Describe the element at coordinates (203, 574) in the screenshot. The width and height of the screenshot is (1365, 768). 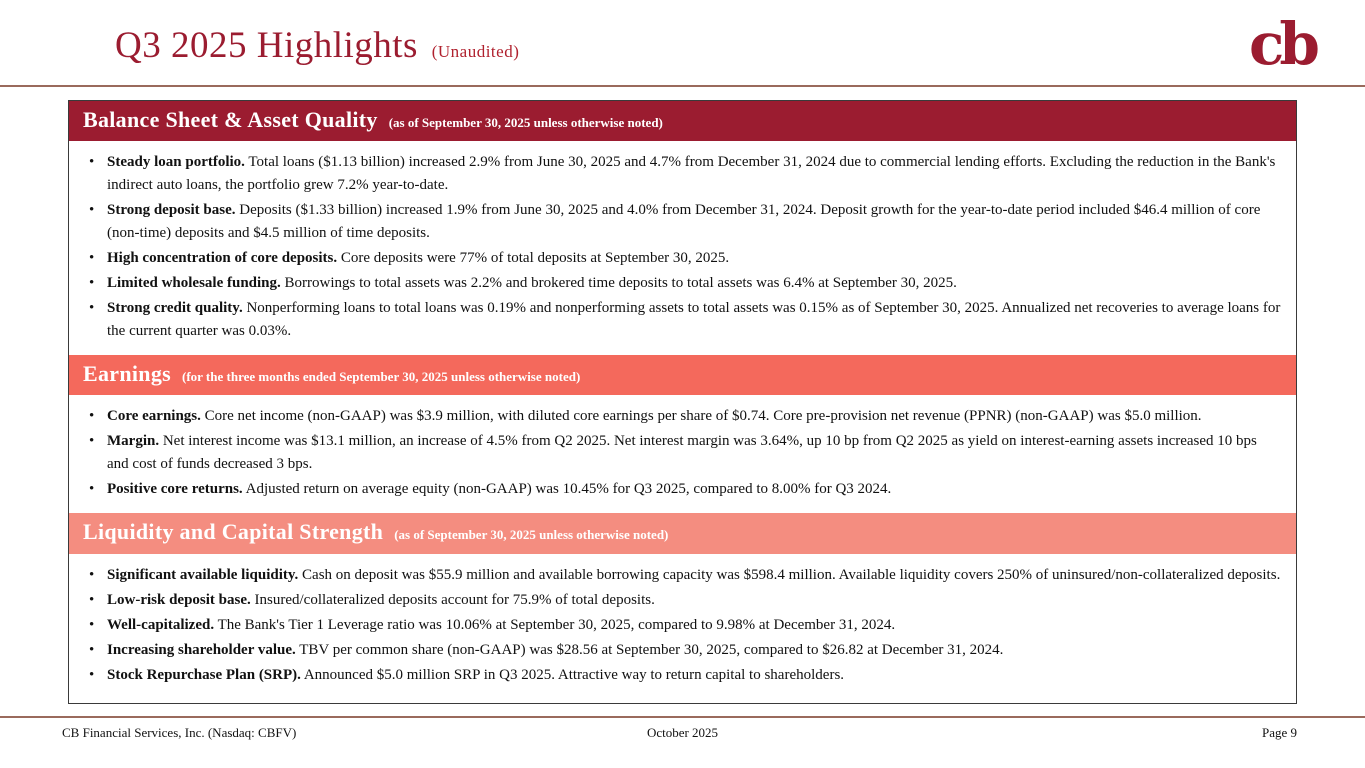
I see `bullet-lead: Significant available liquidity.` at that location.